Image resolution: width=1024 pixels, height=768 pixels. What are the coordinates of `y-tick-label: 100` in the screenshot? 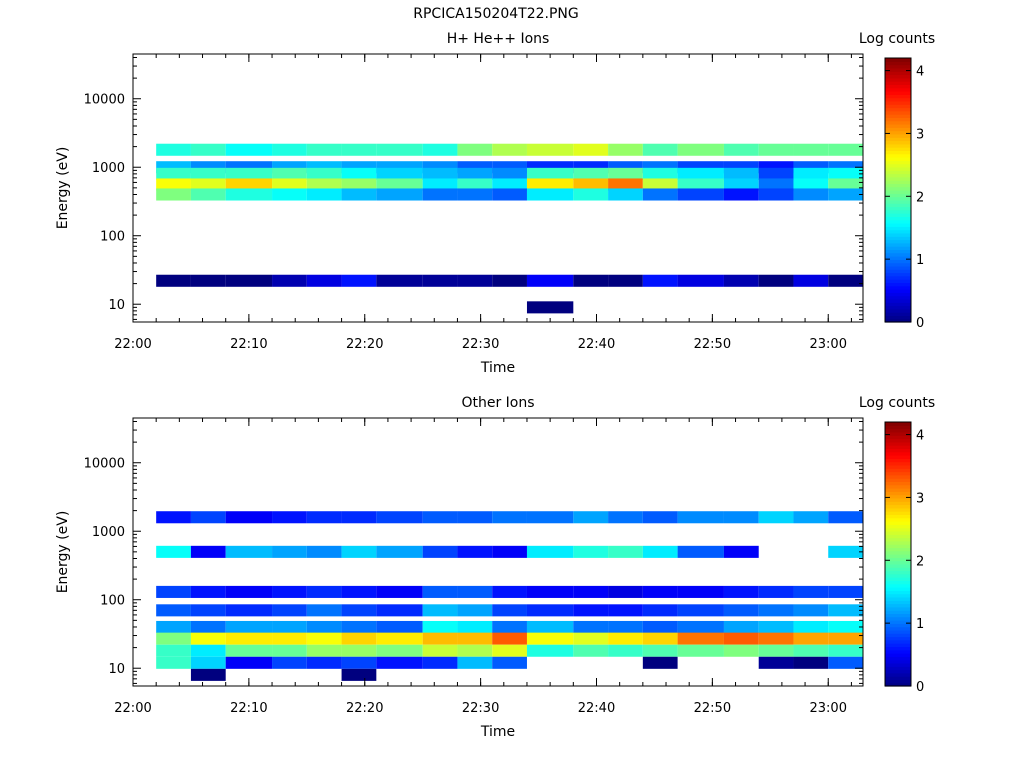 It's located at (112, 237).